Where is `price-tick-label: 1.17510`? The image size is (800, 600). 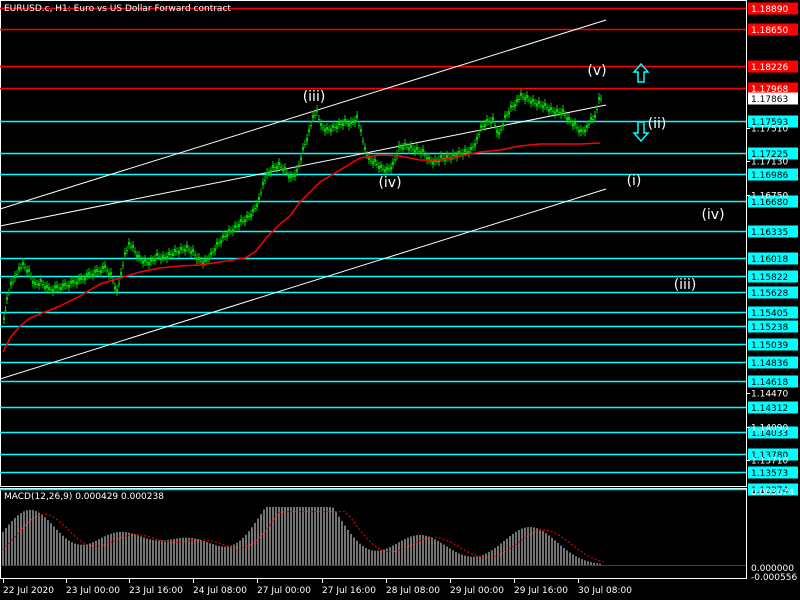
price-tick-label: 1.17510 is located at coordinates (769, 130).